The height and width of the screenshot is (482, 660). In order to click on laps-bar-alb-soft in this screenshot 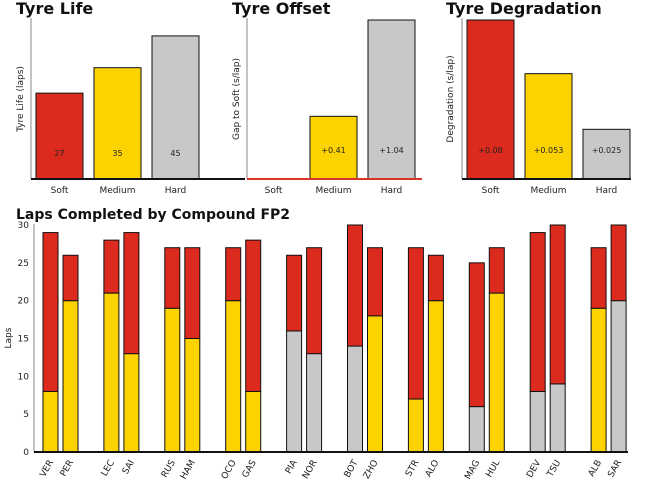, I will do `click(598, 278)`.